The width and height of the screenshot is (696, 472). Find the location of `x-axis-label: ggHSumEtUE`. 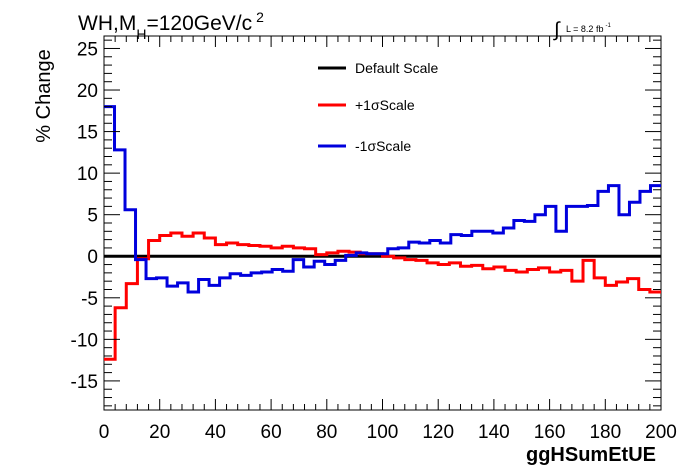

x-axis-label: ggHSumEtUE is located at coordinates (591, 455).